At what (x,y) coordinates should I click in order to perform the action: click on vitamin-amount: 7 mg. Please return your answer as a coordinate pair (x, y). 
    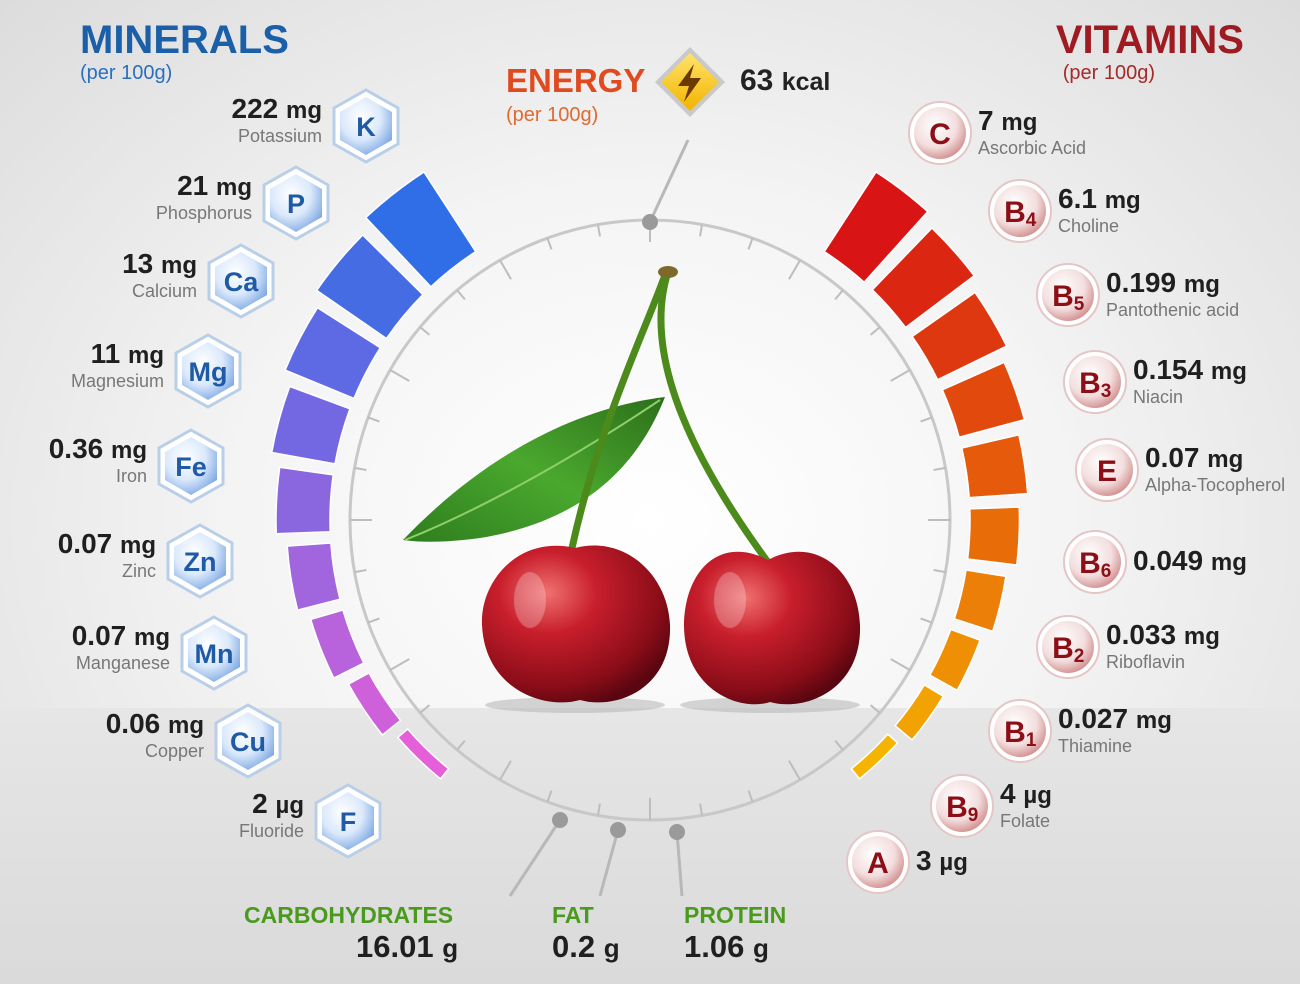
    Looking at the image, I should click on (1008, 121).